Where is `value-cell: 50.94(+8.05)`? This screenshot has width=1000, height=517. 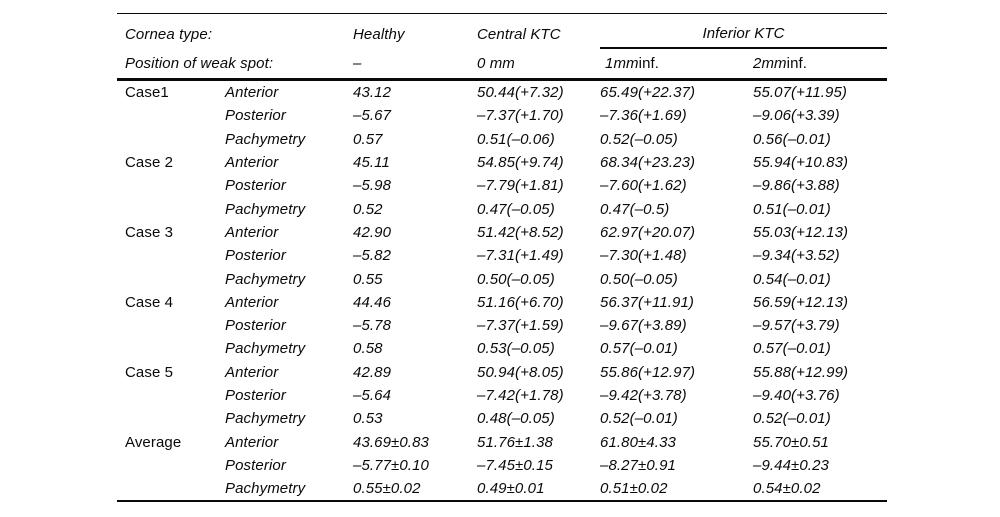
value-cell: 50.94(+8.05) is located at coordinates (520, 372).